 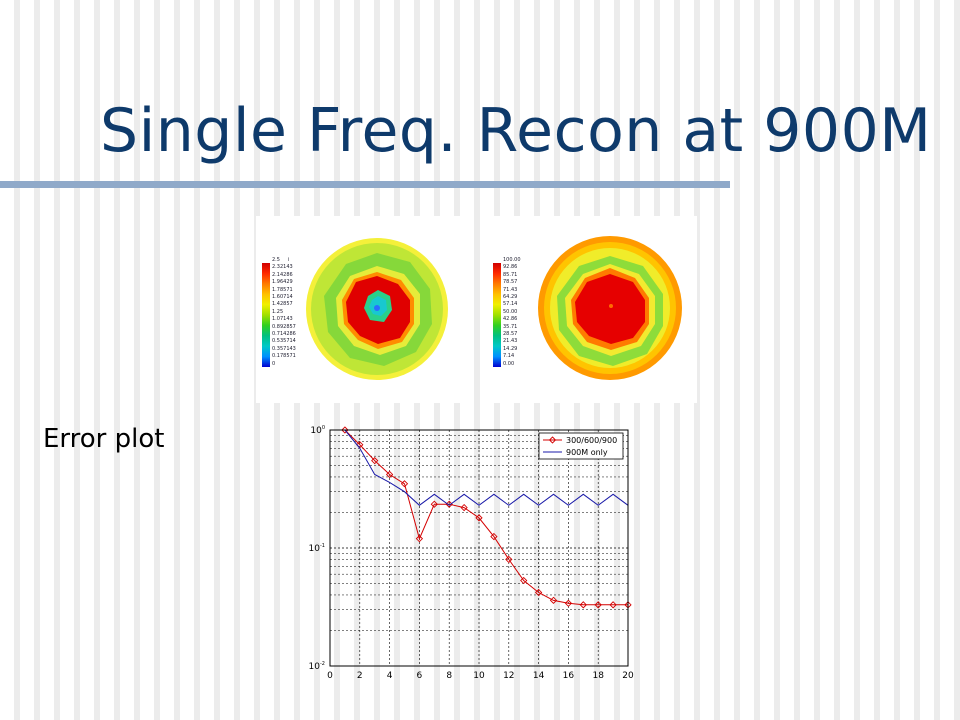 What do you see at coordinates (266, 315) in the screenshot?
I see `colorbar-left` at bounding box center [266, 315].